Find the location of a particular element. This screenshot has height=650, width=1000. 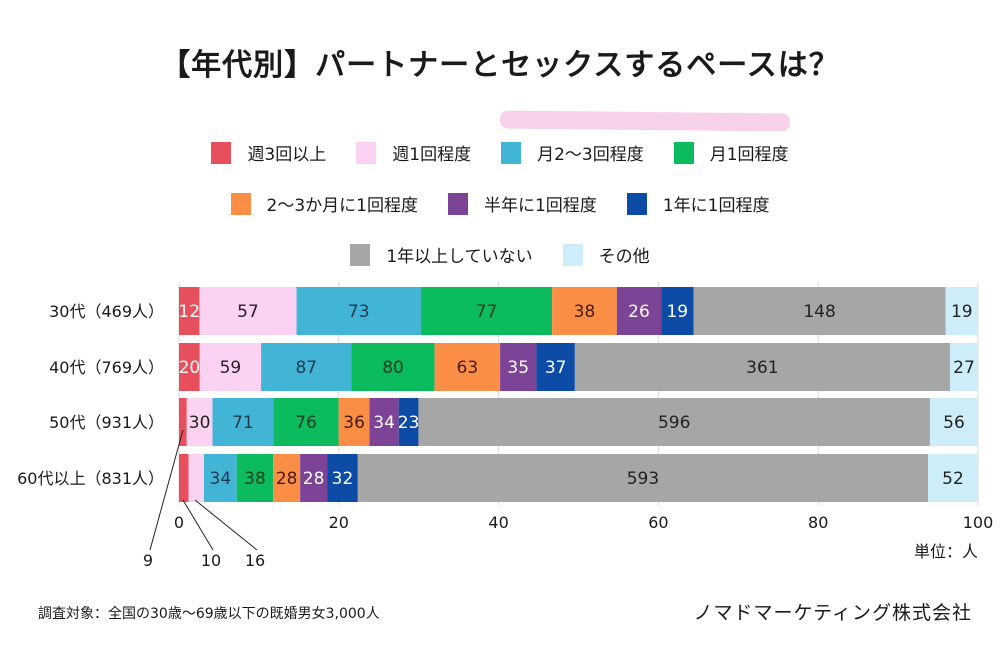

x-tick-label: 40 is located at coordinates (498, 522).